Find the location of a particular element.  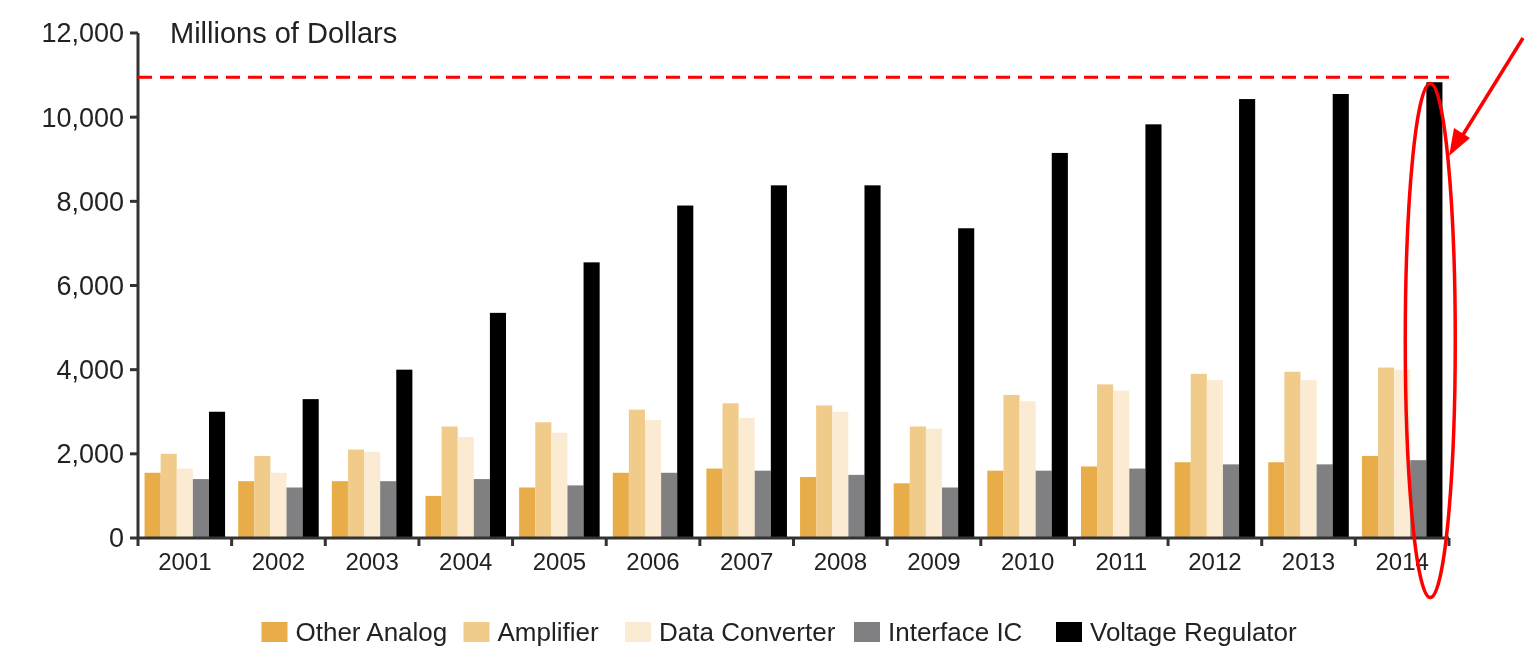

x-tick-label: 2009 is located at coordinates (934, 561).